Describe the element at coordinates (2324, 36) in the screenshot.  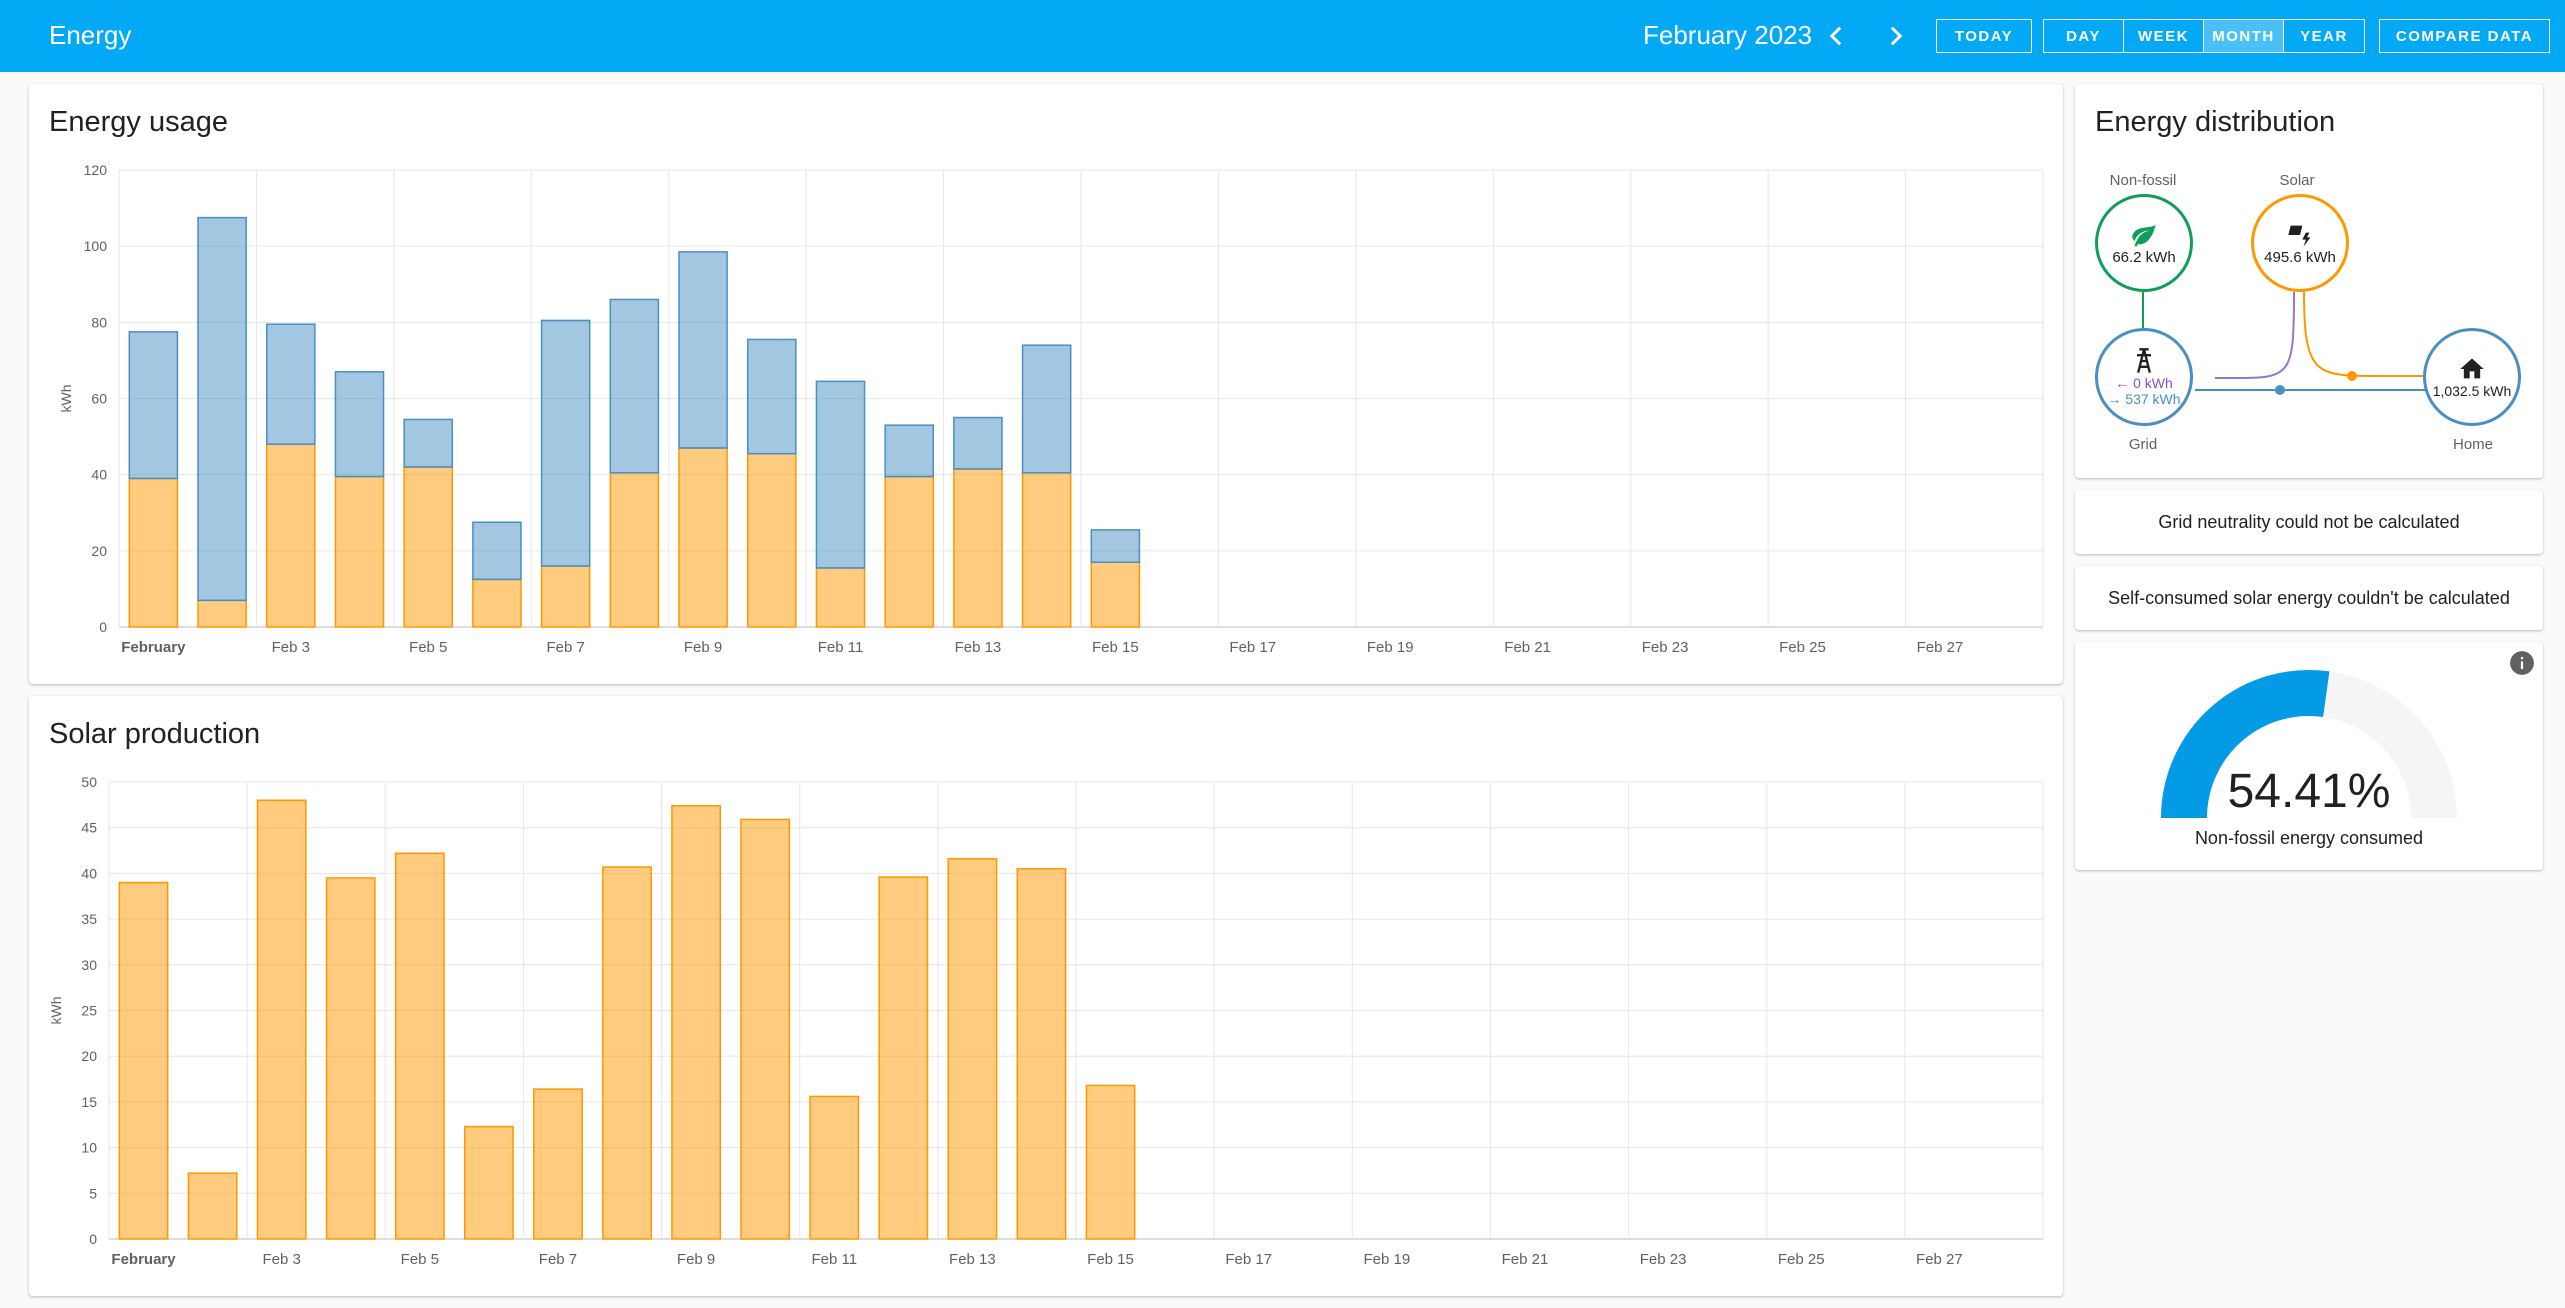
I see `year-button: YEAR` at that location.